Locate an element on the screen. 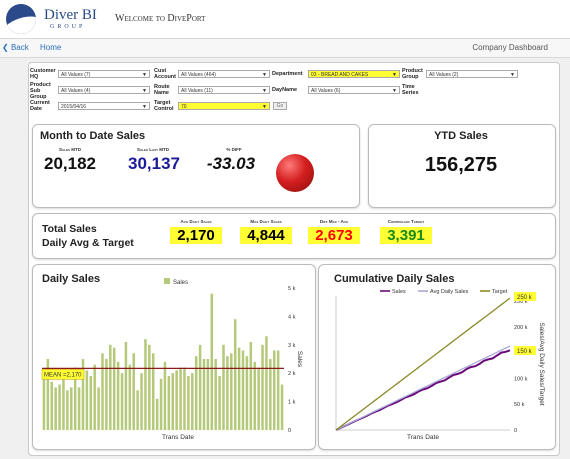 The width and height of the screenshot is (570, 459). target-control-value: 70 is located at coordinates (184, 107).